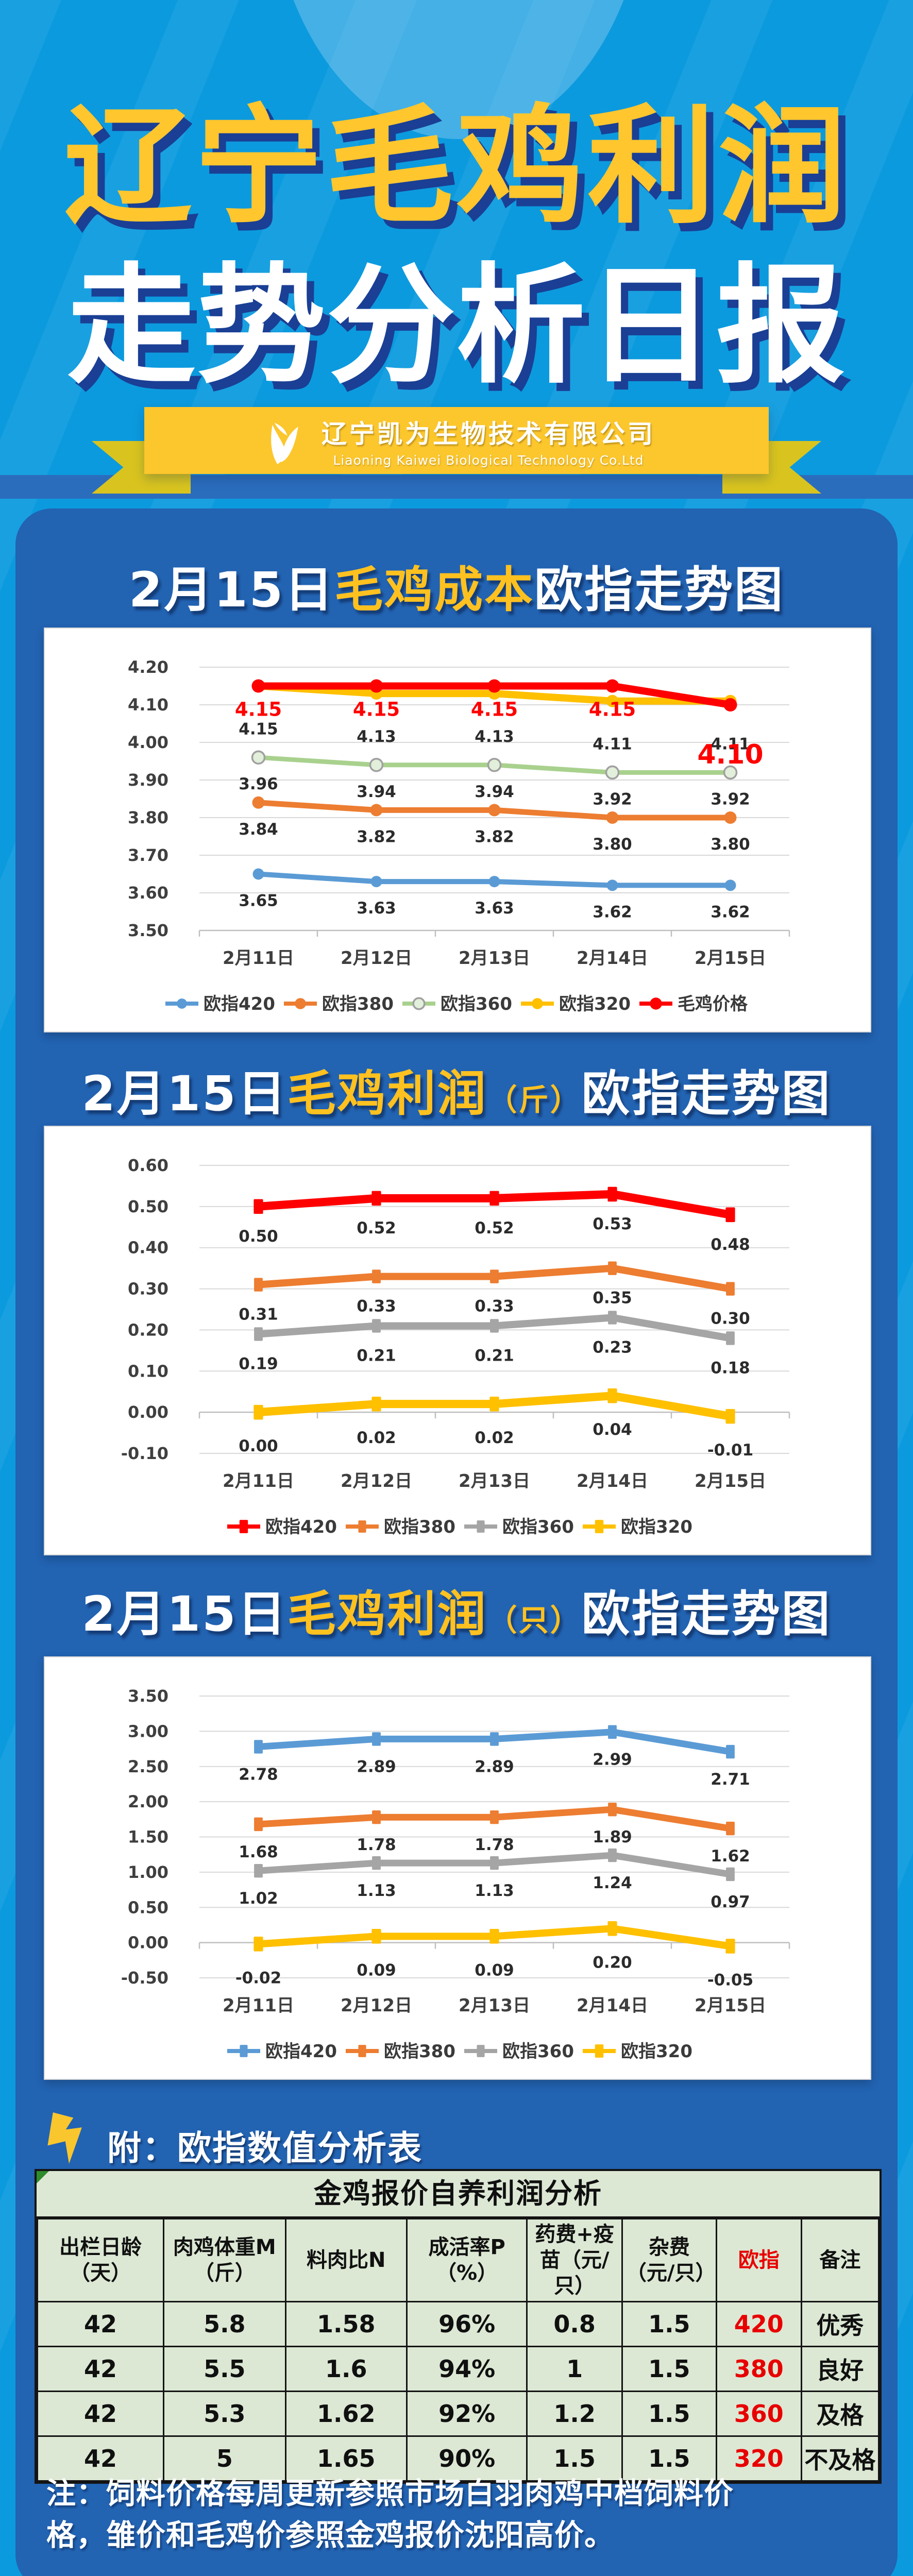 The width and height of the screenshot is (913, 2576). Describe the element at coordinates (148, 1165) in the screenshot. I see `svg-text: 0.60` at that location.